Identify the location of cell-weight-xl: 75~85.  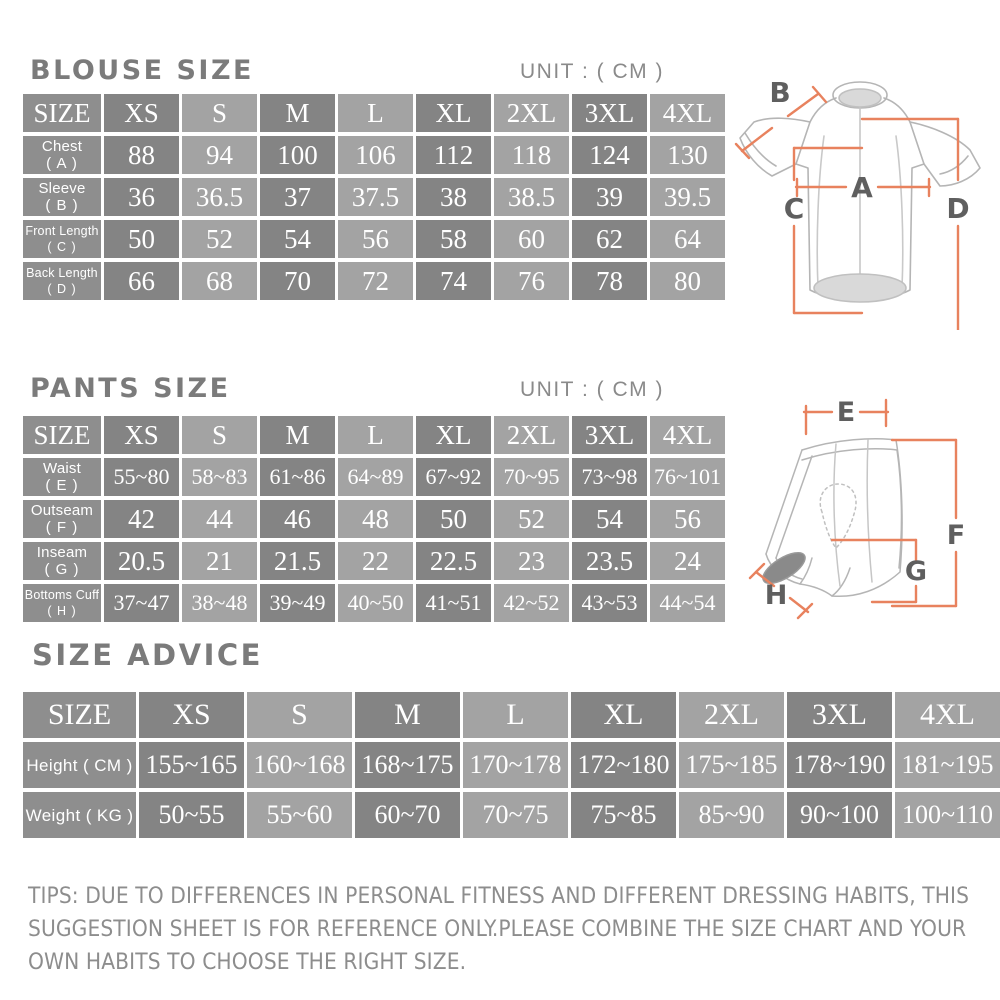
(623, 815).